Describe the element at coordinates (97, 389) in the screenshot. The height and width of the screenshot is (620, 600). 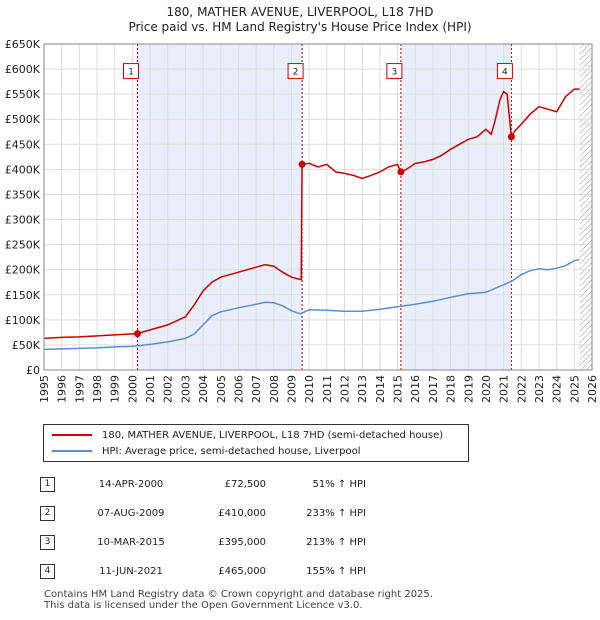
I see `x-tick-label: 1998` at that location.